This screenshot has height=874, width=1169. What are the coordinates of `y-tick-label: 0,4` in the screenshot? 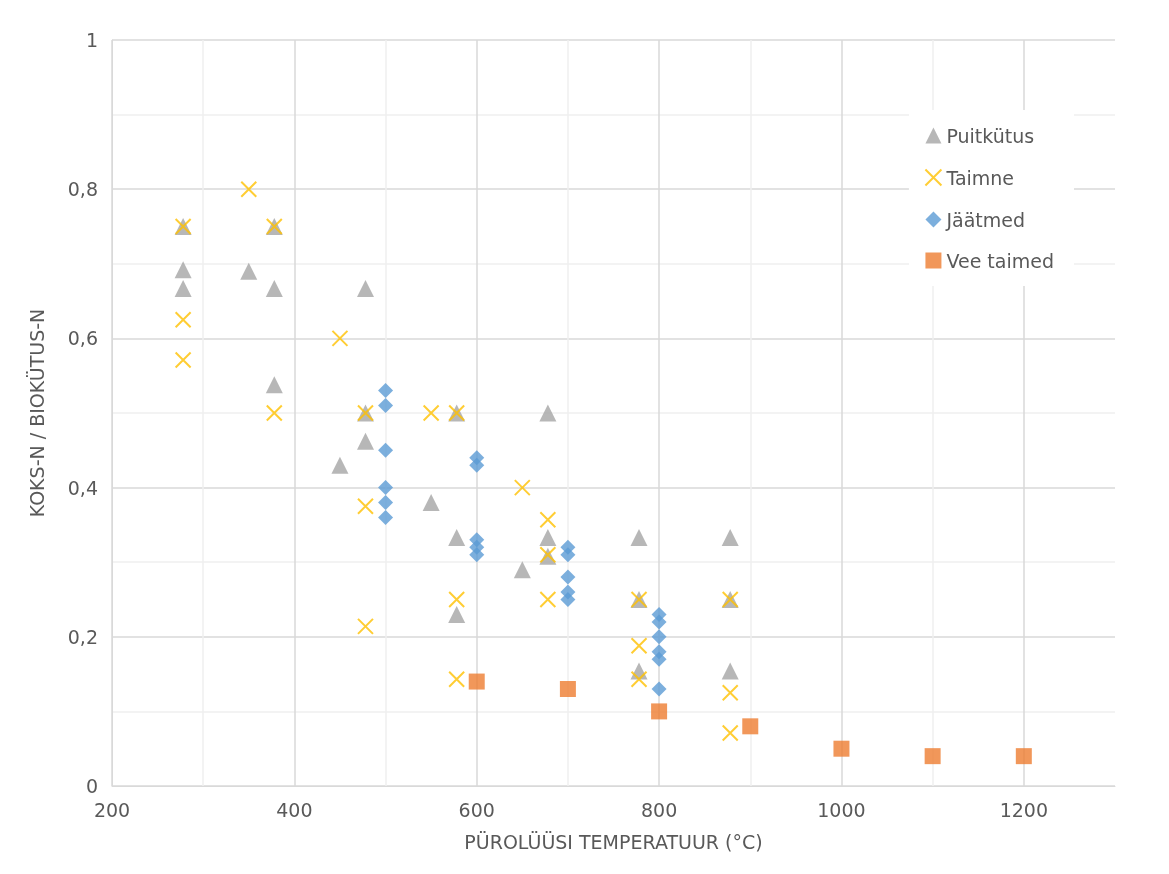 It's located at (82, 487).